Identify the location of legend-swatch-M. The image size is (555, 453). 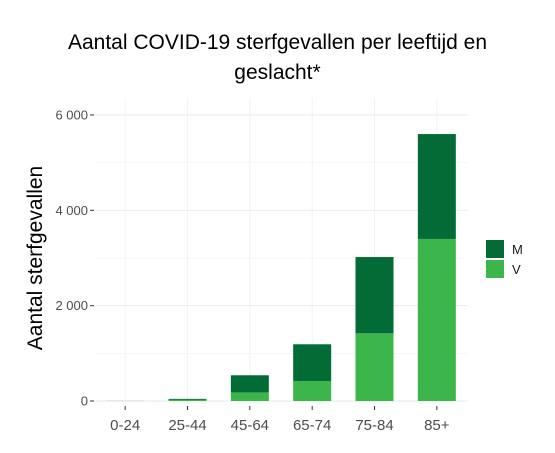
(495, 249).